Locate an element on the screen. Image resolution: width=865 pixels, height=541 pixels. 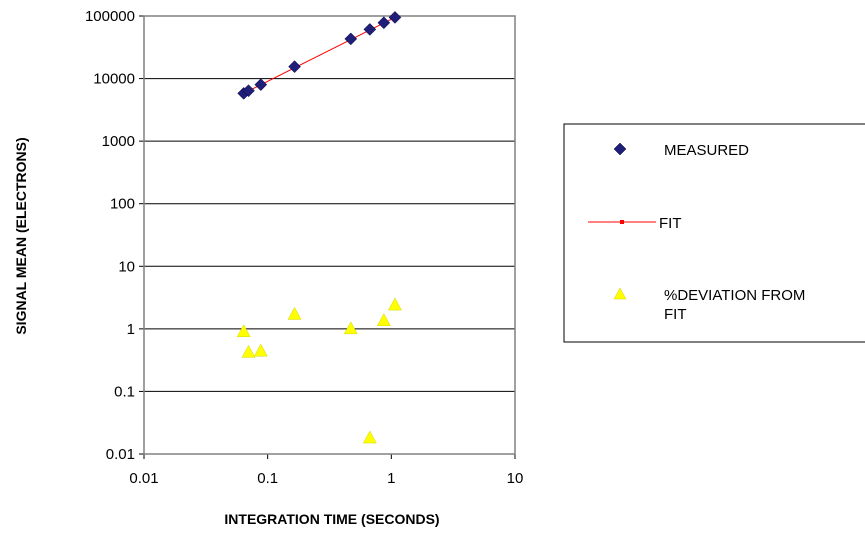
y-tick-label: 0.1 is located at coordinates (124, 391).